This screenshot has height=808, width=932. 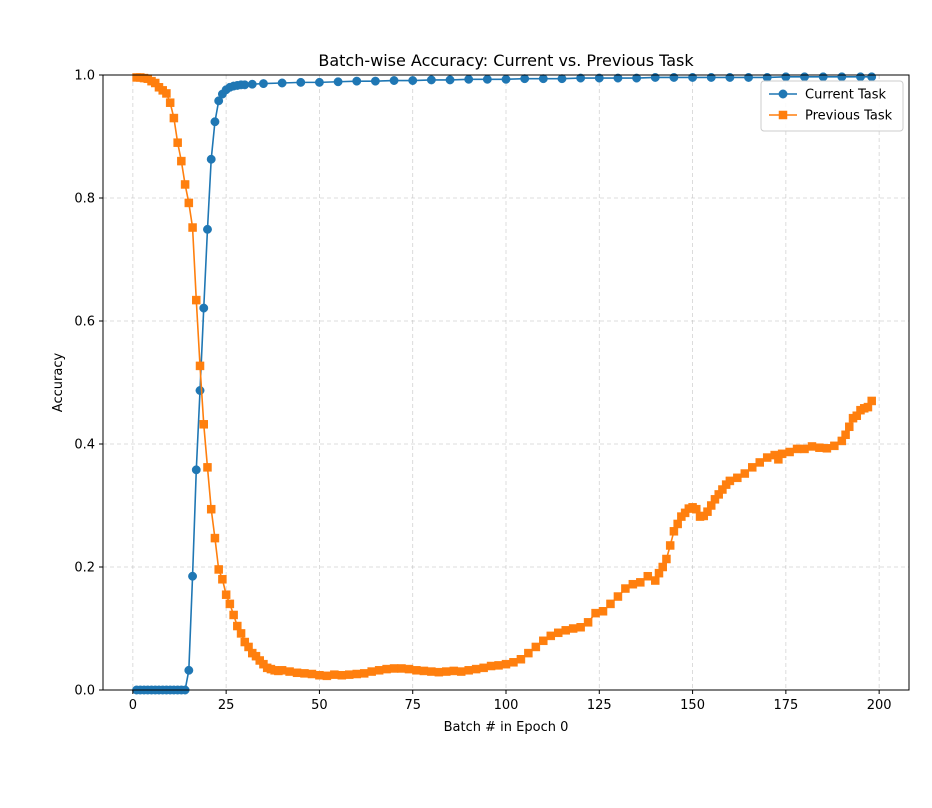 I want to click on legend: Current Task Previous Task, so click(x=832, y=106).